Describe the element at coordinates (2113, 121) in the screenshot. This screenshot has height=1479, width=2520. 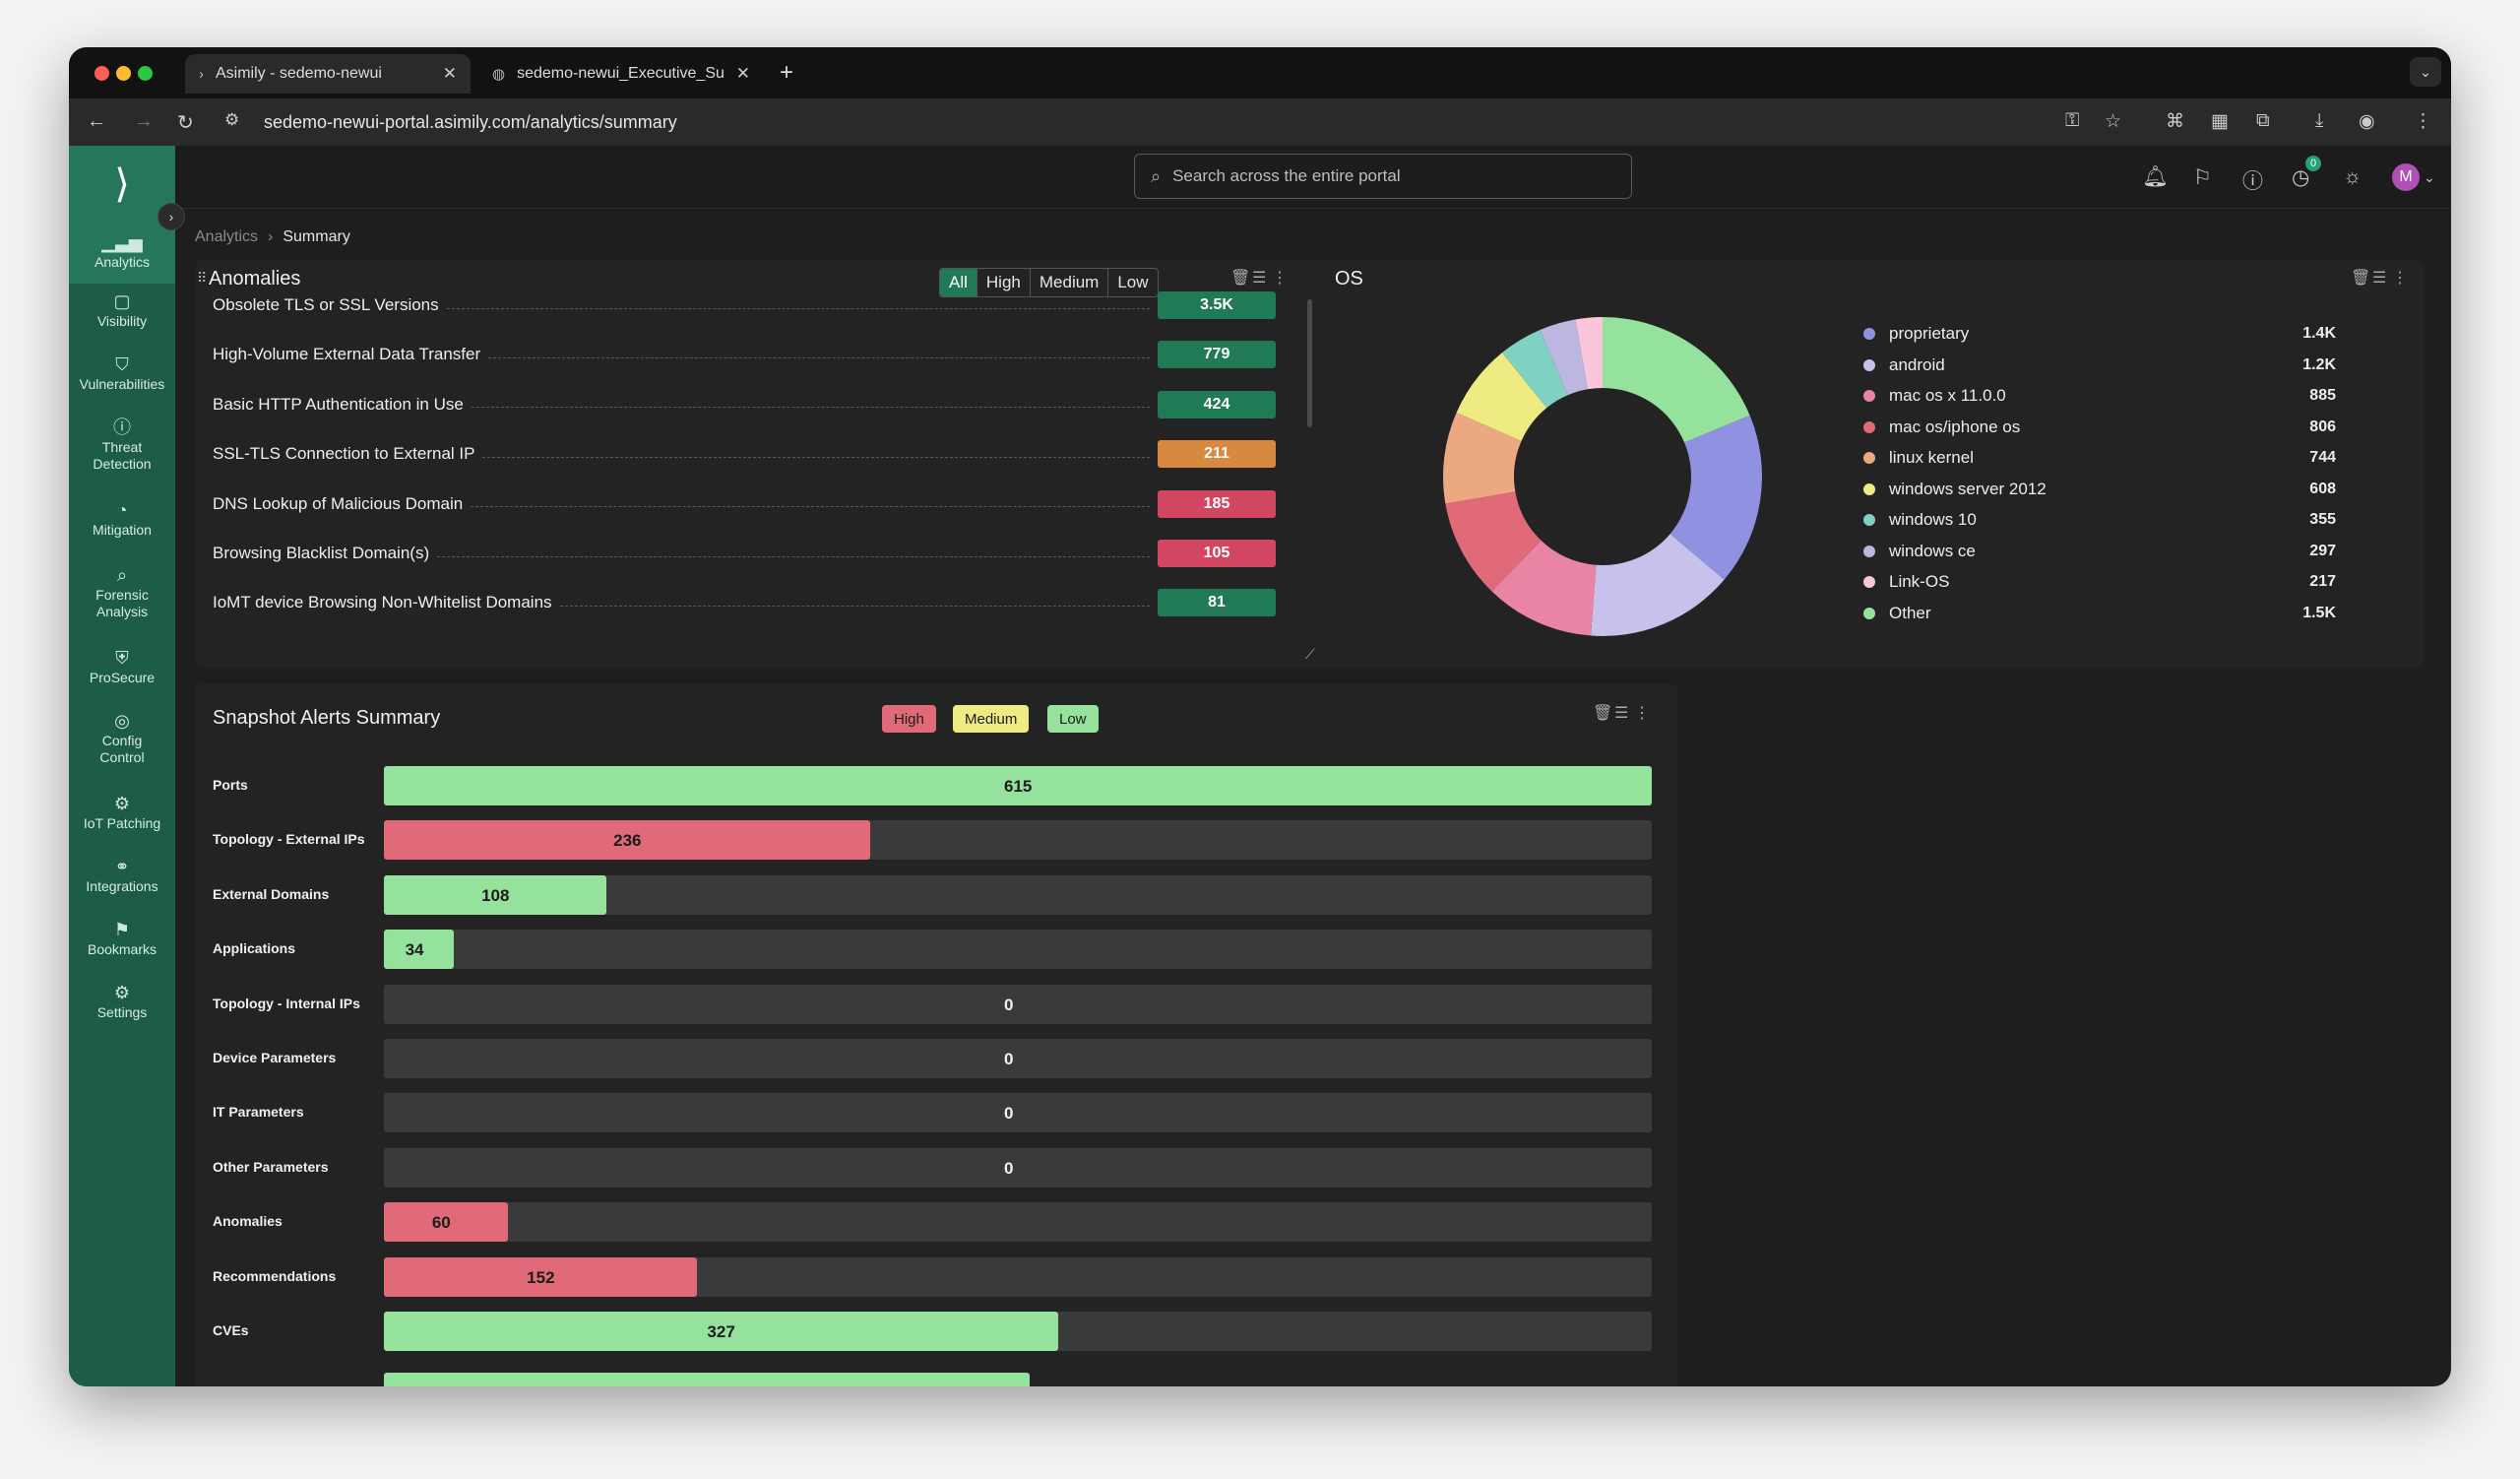
I see `bookmark-star-icon: ☆` at that location.